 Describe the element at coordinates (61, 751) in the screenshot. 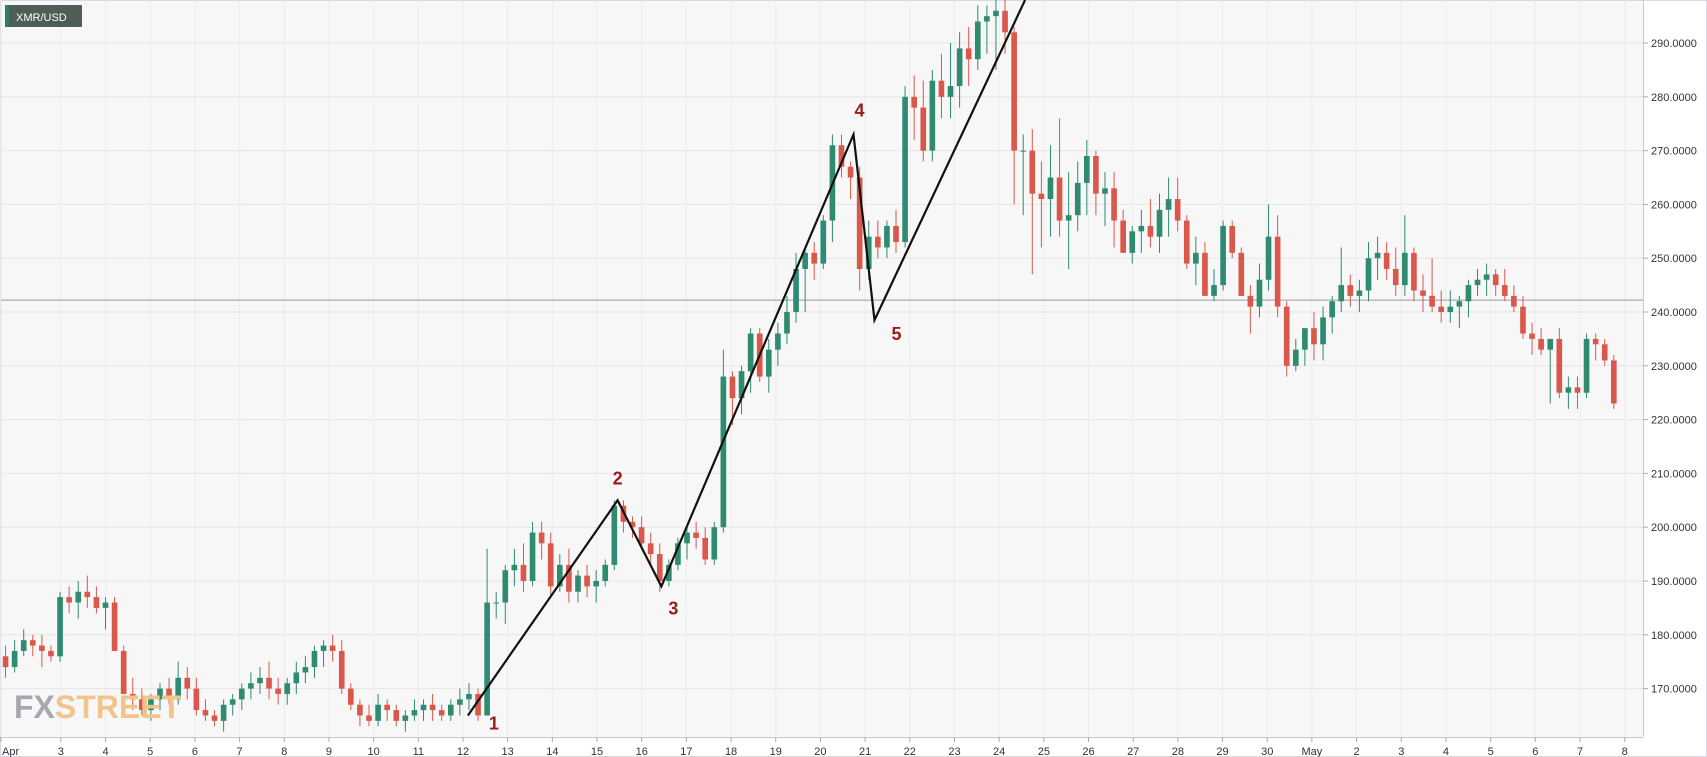

I see `x-tick-label: 3` at that location.